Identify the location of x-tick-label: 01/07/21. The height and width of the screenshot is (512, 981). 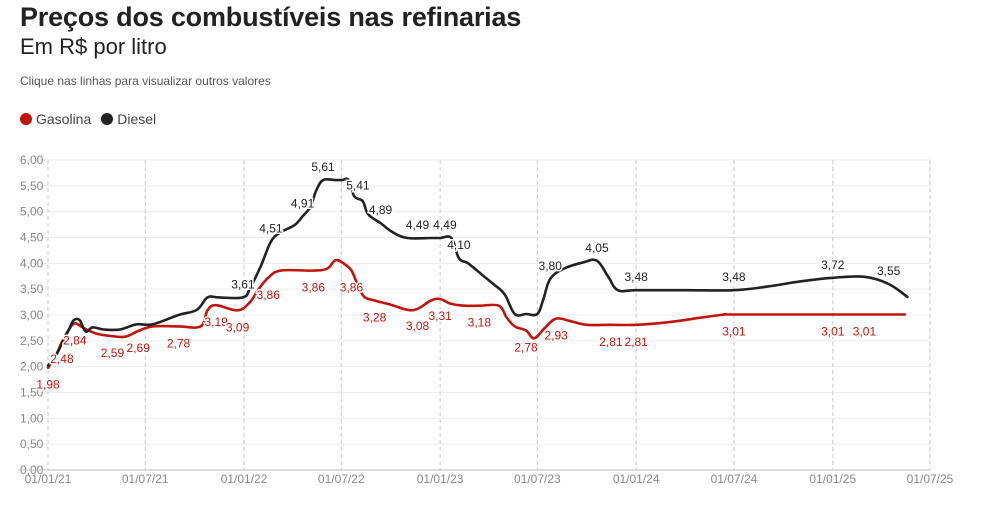
(145, 479).